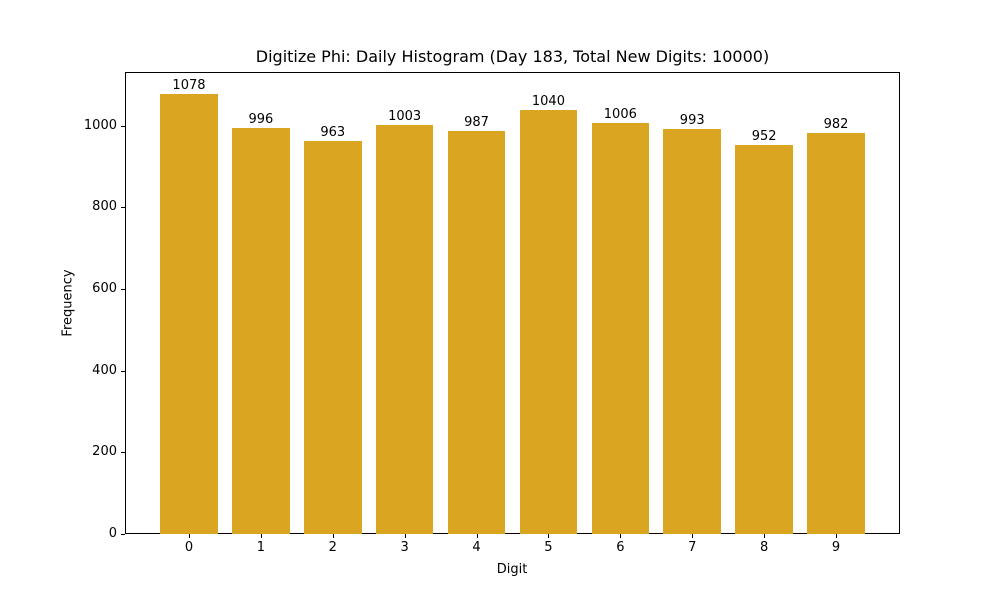 The width and height of the screenshot is (1000, 600). Describe the element at coordinates (333, 132) in the screenshot. I see `bar-value-label: 963` at that location.